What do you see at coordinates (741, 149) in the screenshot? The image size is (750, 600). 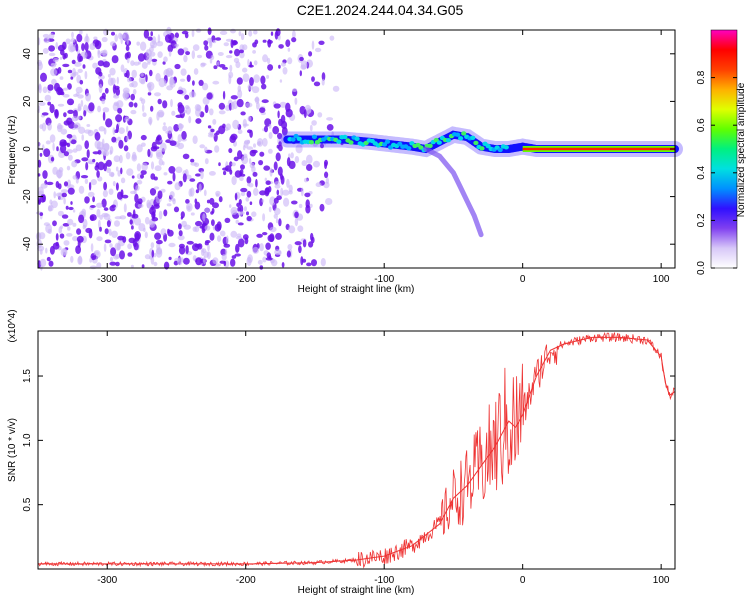 I see `colorbar-label: Normalized spectral amplitude` at bounding box center [741, 149].